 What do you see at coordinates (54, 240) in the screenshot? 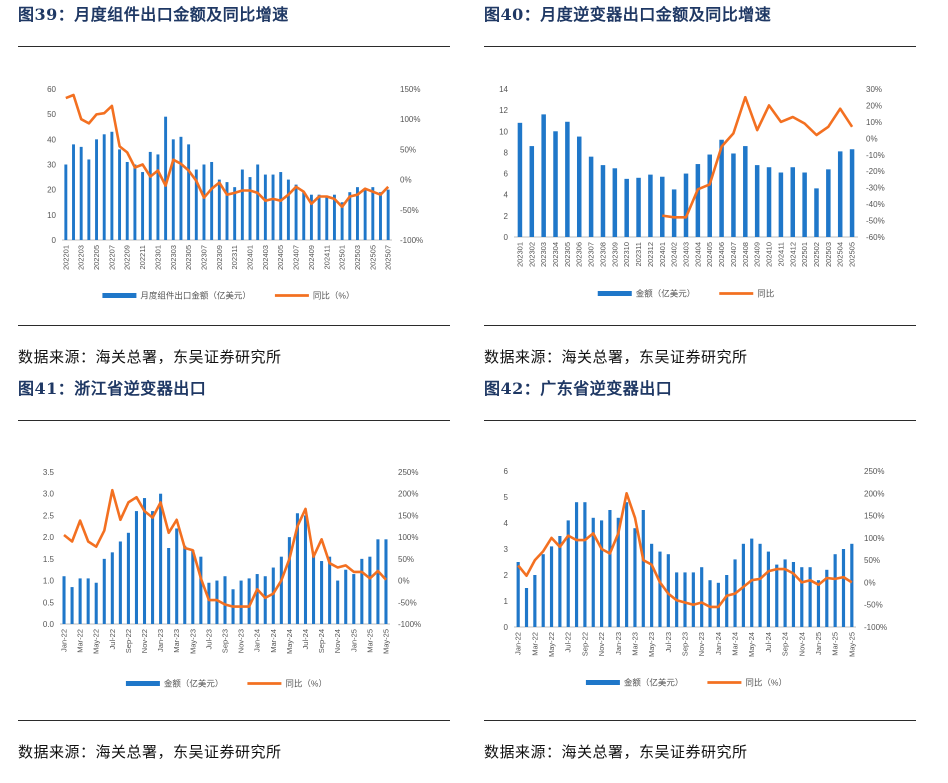
I see `y-left-tick-label: 0` at bounding box center [54, 240].